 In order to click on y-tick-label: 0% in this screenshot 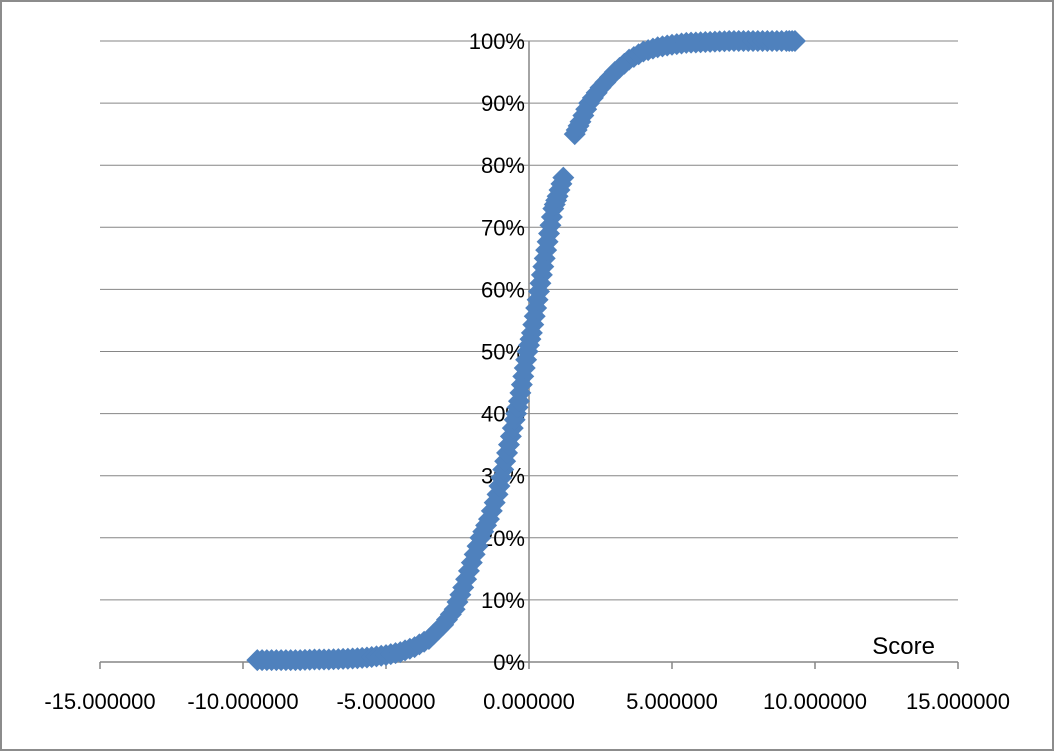, I will do `click(509, 662)`.